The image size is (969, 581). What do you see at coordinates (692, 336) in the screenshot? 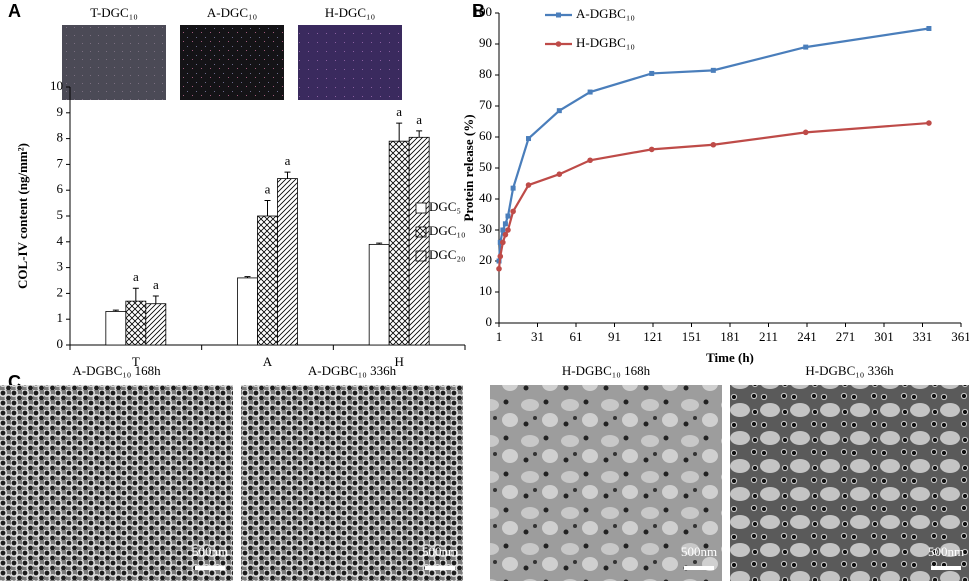
I see `x-tick-label: 151` at bounding box center [692, 336].